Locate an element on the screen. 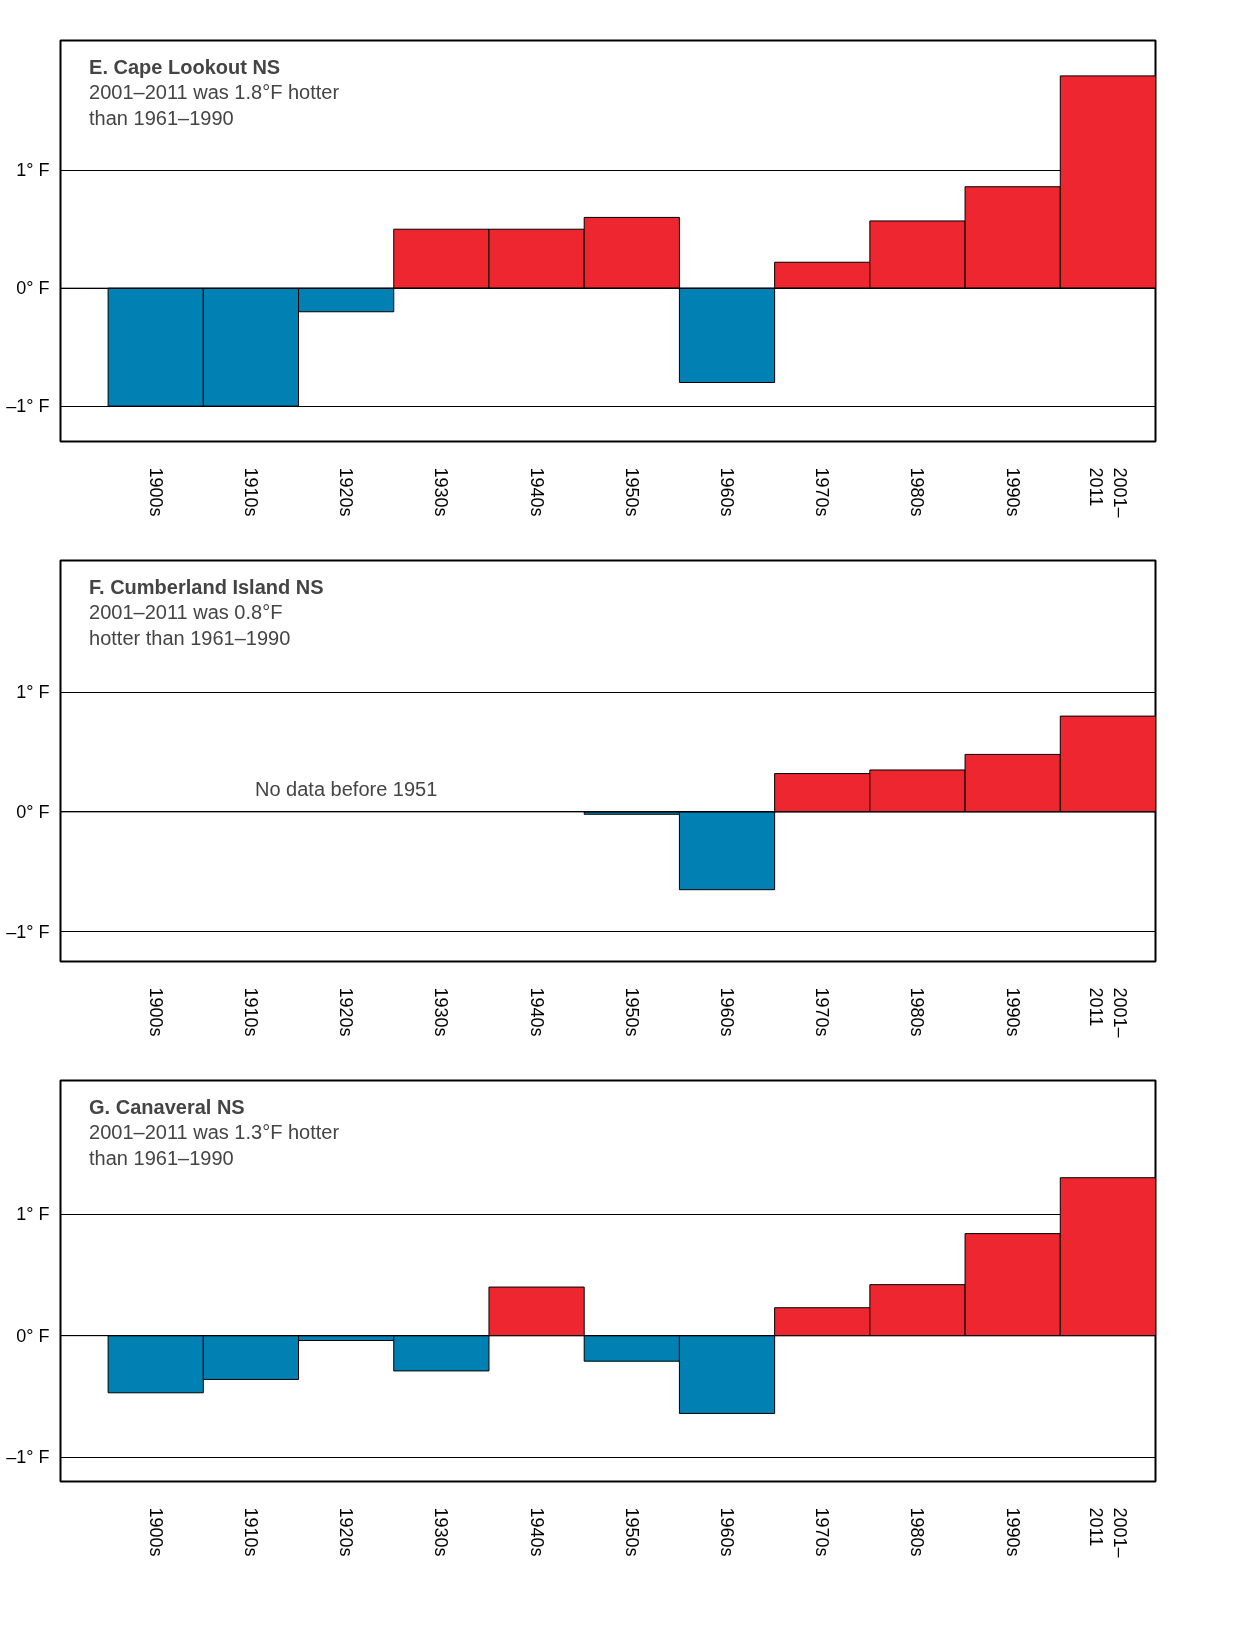 This screenshot has height=1628, width=1249. text: 2001–2011 was 1.3°F hotter than 1961–1990 is located at coordinates (214, 1144).